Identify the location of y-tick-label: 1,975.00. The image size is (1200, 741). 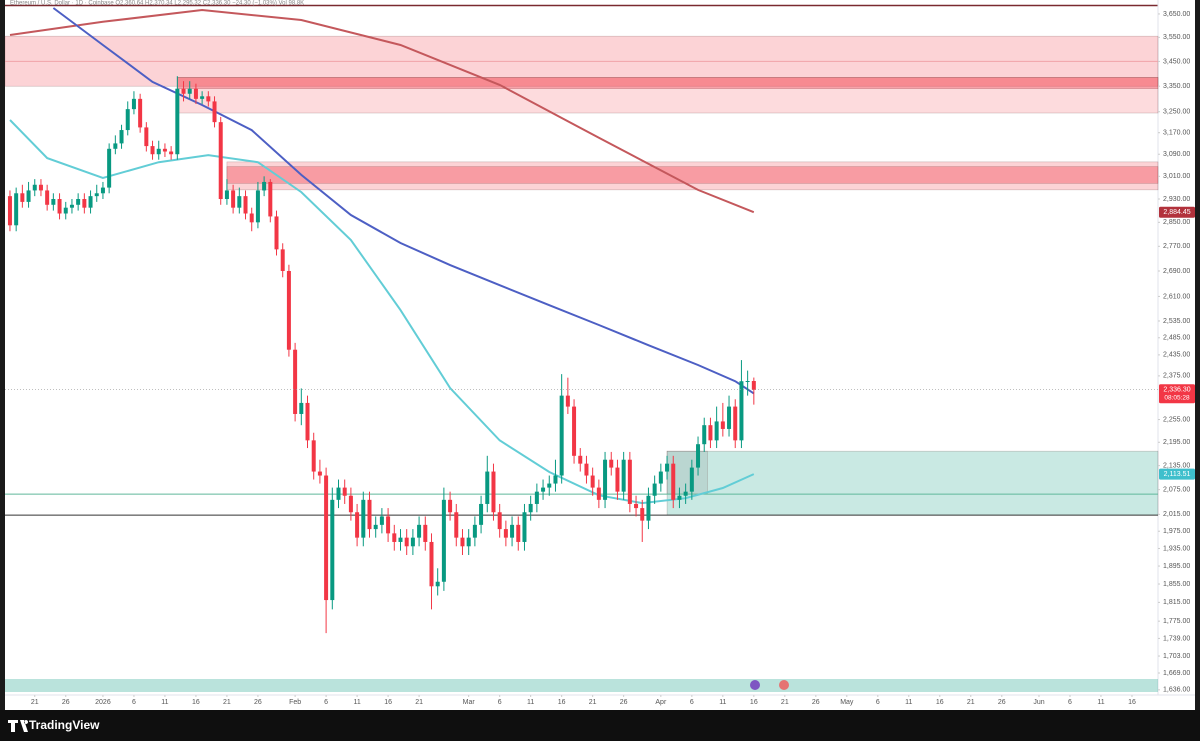
(1176, 531).